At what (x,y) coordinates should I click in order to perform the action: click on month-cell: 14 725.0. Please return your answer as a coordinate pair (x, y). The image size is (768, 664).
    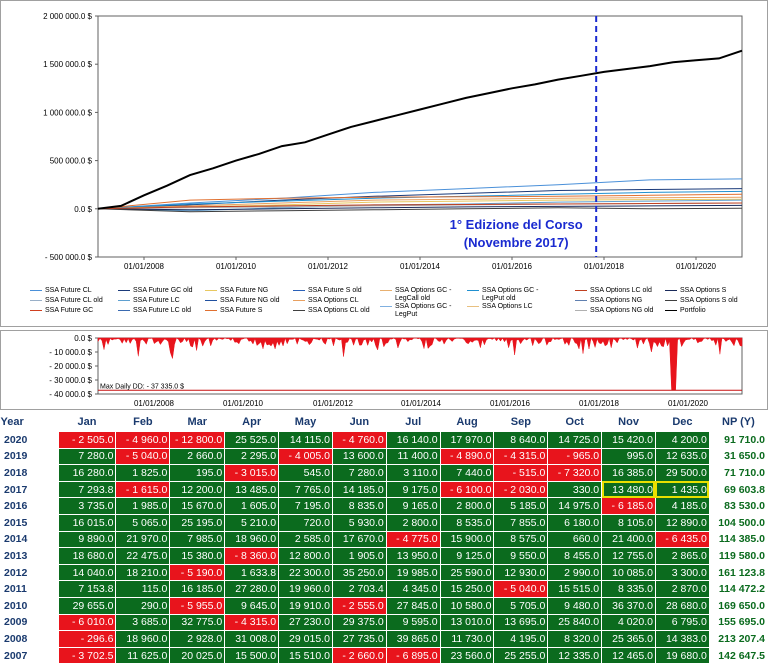
    Looking at the image, I should click on (575, 440).